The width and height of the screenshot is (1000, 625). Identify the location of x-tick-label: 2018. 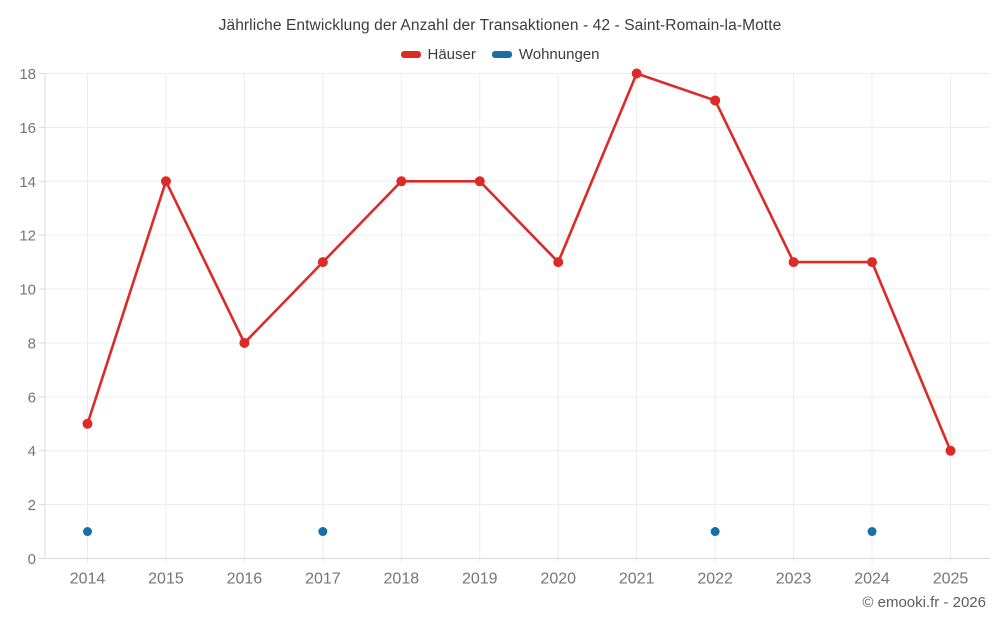
(402, 579).